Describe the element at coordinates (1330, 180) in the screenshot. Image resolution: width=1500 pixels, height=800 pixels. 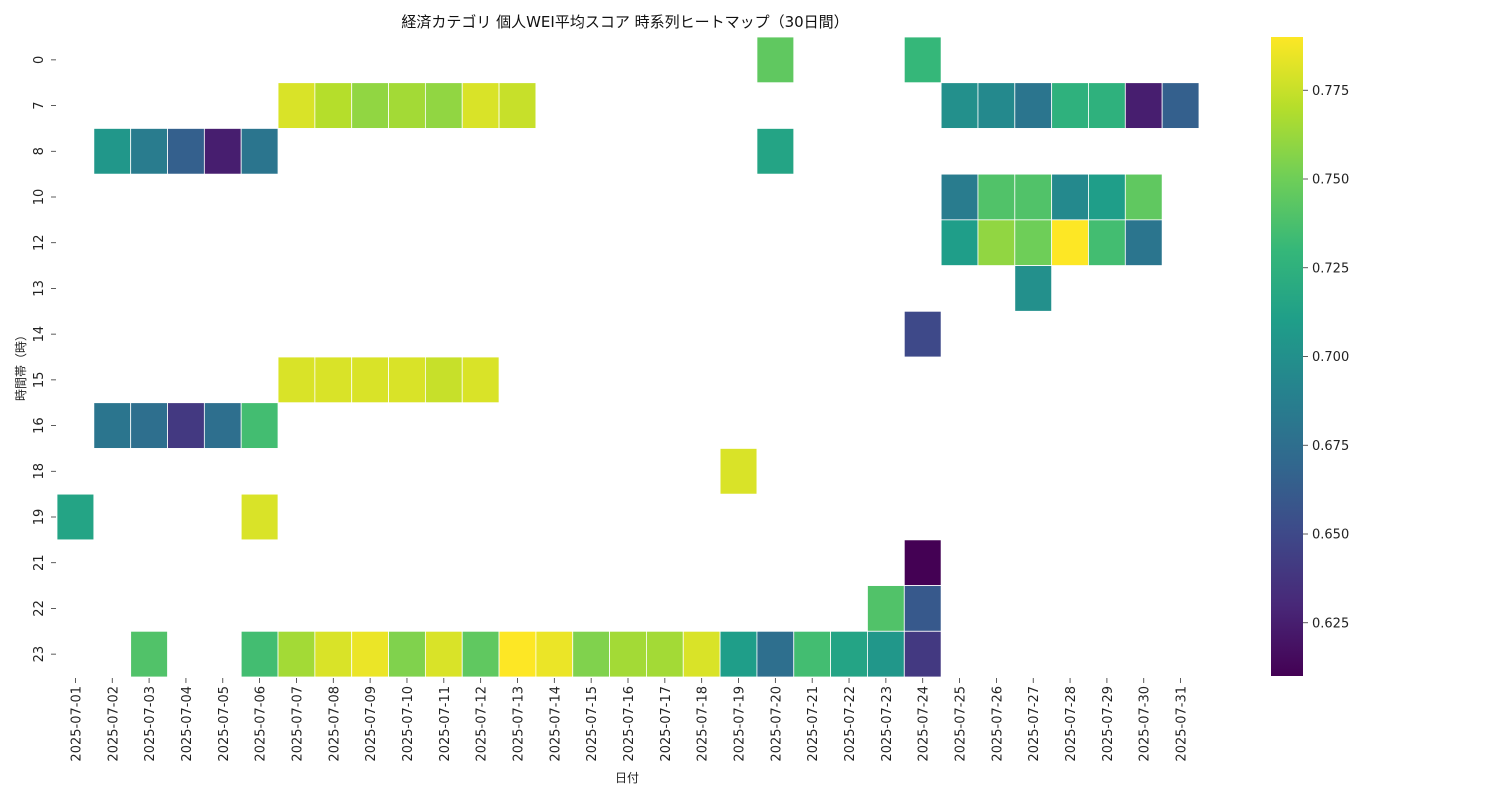
I see `colorbar-tick-label: 0.750` at that location.